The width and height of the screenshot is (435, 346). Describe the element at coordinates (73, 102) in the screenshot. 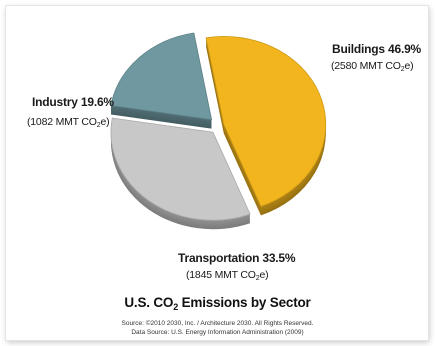

I see `industry-label: Industry 19.6%` at that location.